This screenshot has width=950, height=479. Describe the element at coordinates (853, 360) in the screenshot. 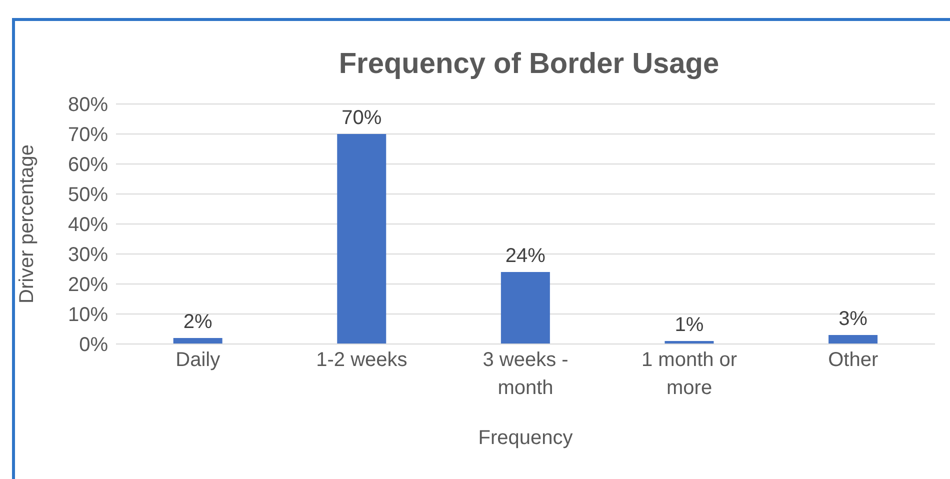

I see `x-tick-label: Other` at that location.